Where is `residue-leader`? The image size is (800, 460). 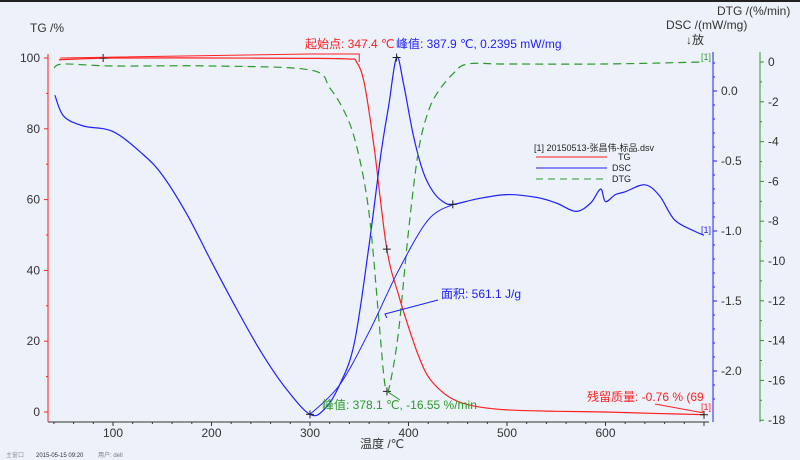
residue-leader is located at coordinates (679, 408).